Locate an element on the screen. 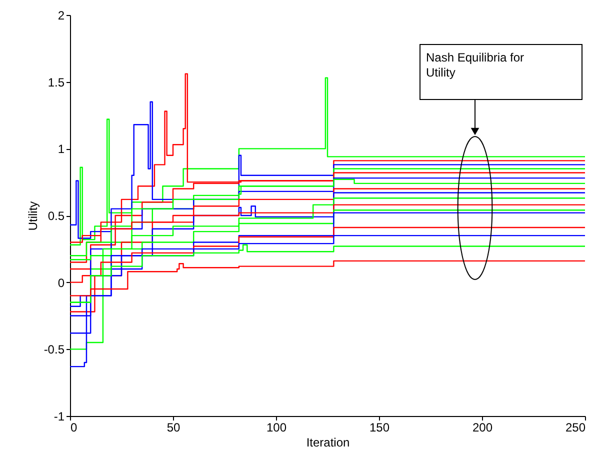 The width and height of the screenshot is (604, 463). y-tick-label: 0 is located at coordinates (61, 283).